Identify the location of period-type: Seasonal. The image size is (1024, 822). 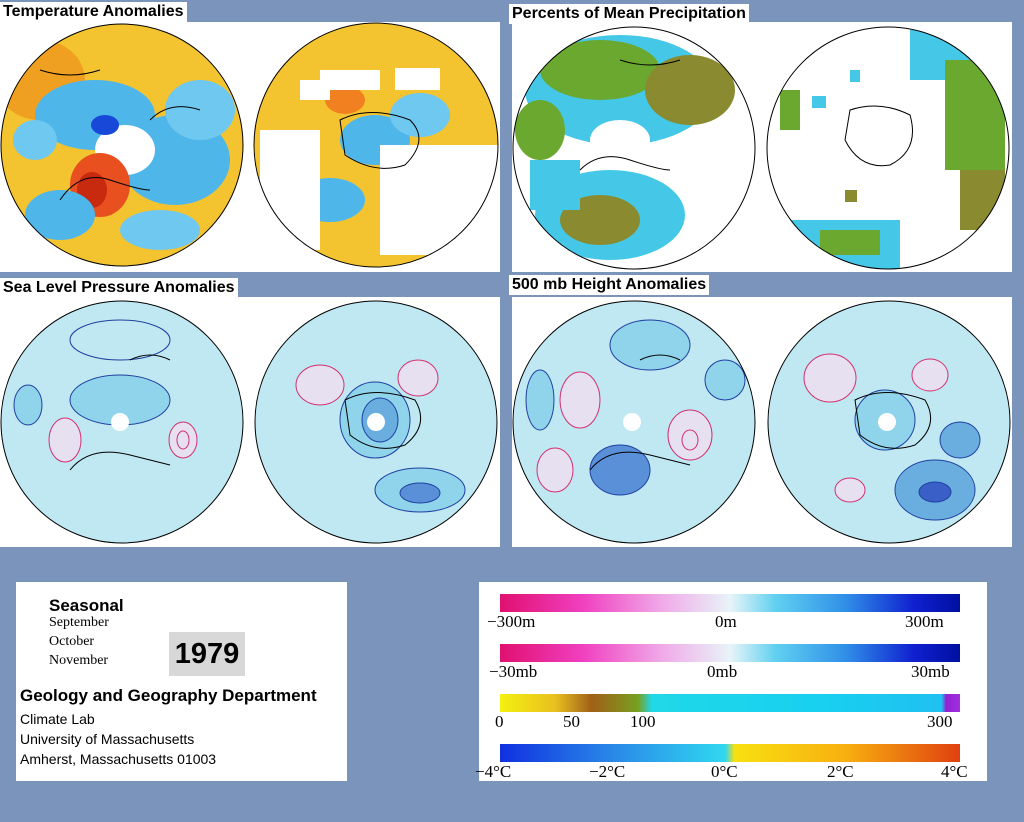
(86, 605).